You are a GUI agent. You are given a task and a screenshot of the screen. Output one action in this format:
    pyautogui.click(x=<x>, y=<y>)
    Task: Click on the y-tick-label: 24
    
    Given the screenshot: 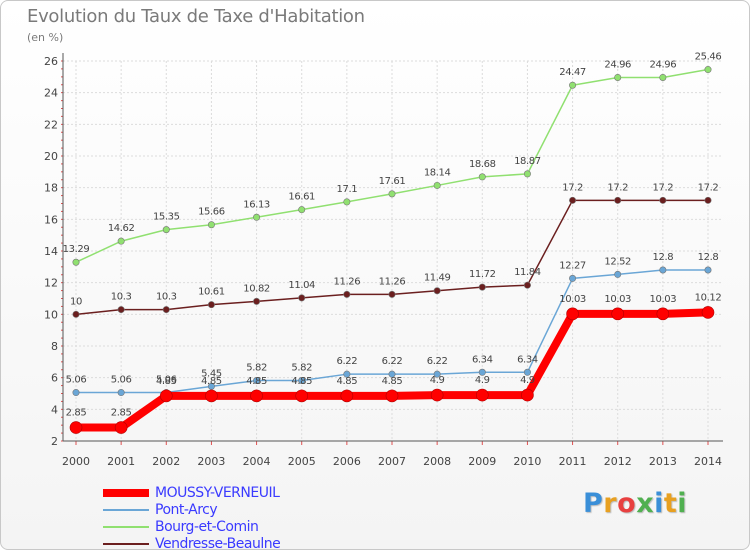 What is the action you would take?
    pyautogui.click(x=51, y=93)
    